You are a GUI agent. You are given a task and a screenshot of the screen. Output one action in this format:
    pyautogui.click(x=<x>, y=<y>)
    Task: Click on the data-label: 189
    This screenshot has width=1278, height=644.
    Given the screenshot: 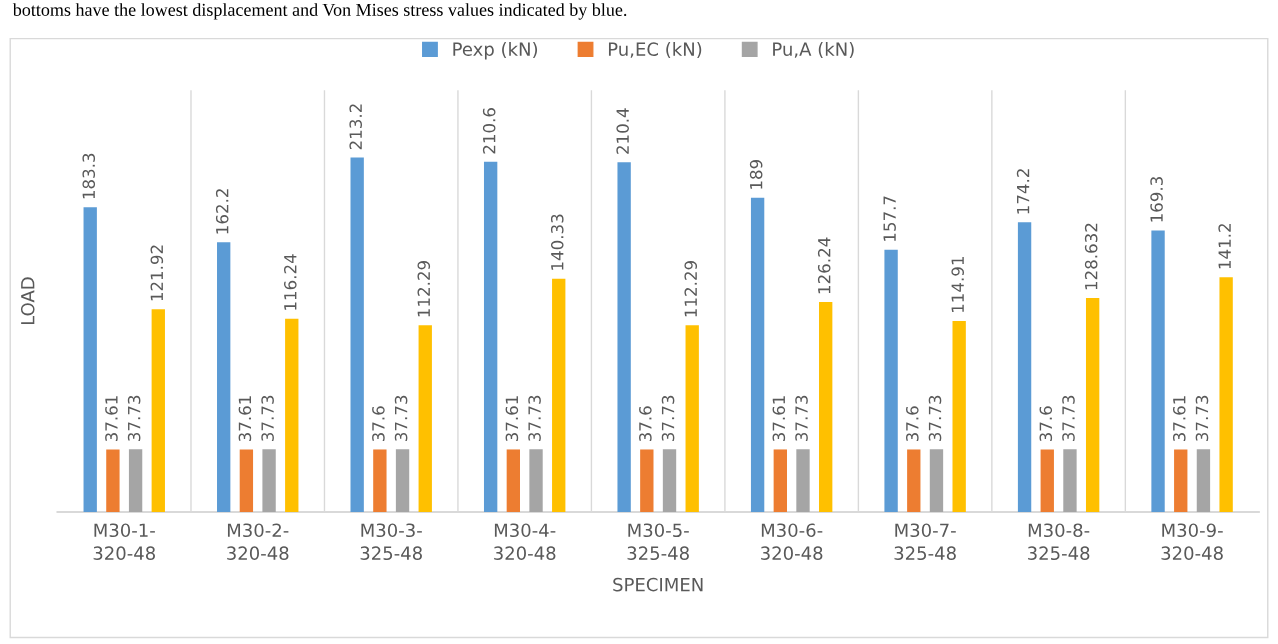 What is the action you would take?
    pyautogui.click(x=756, y=174)
    